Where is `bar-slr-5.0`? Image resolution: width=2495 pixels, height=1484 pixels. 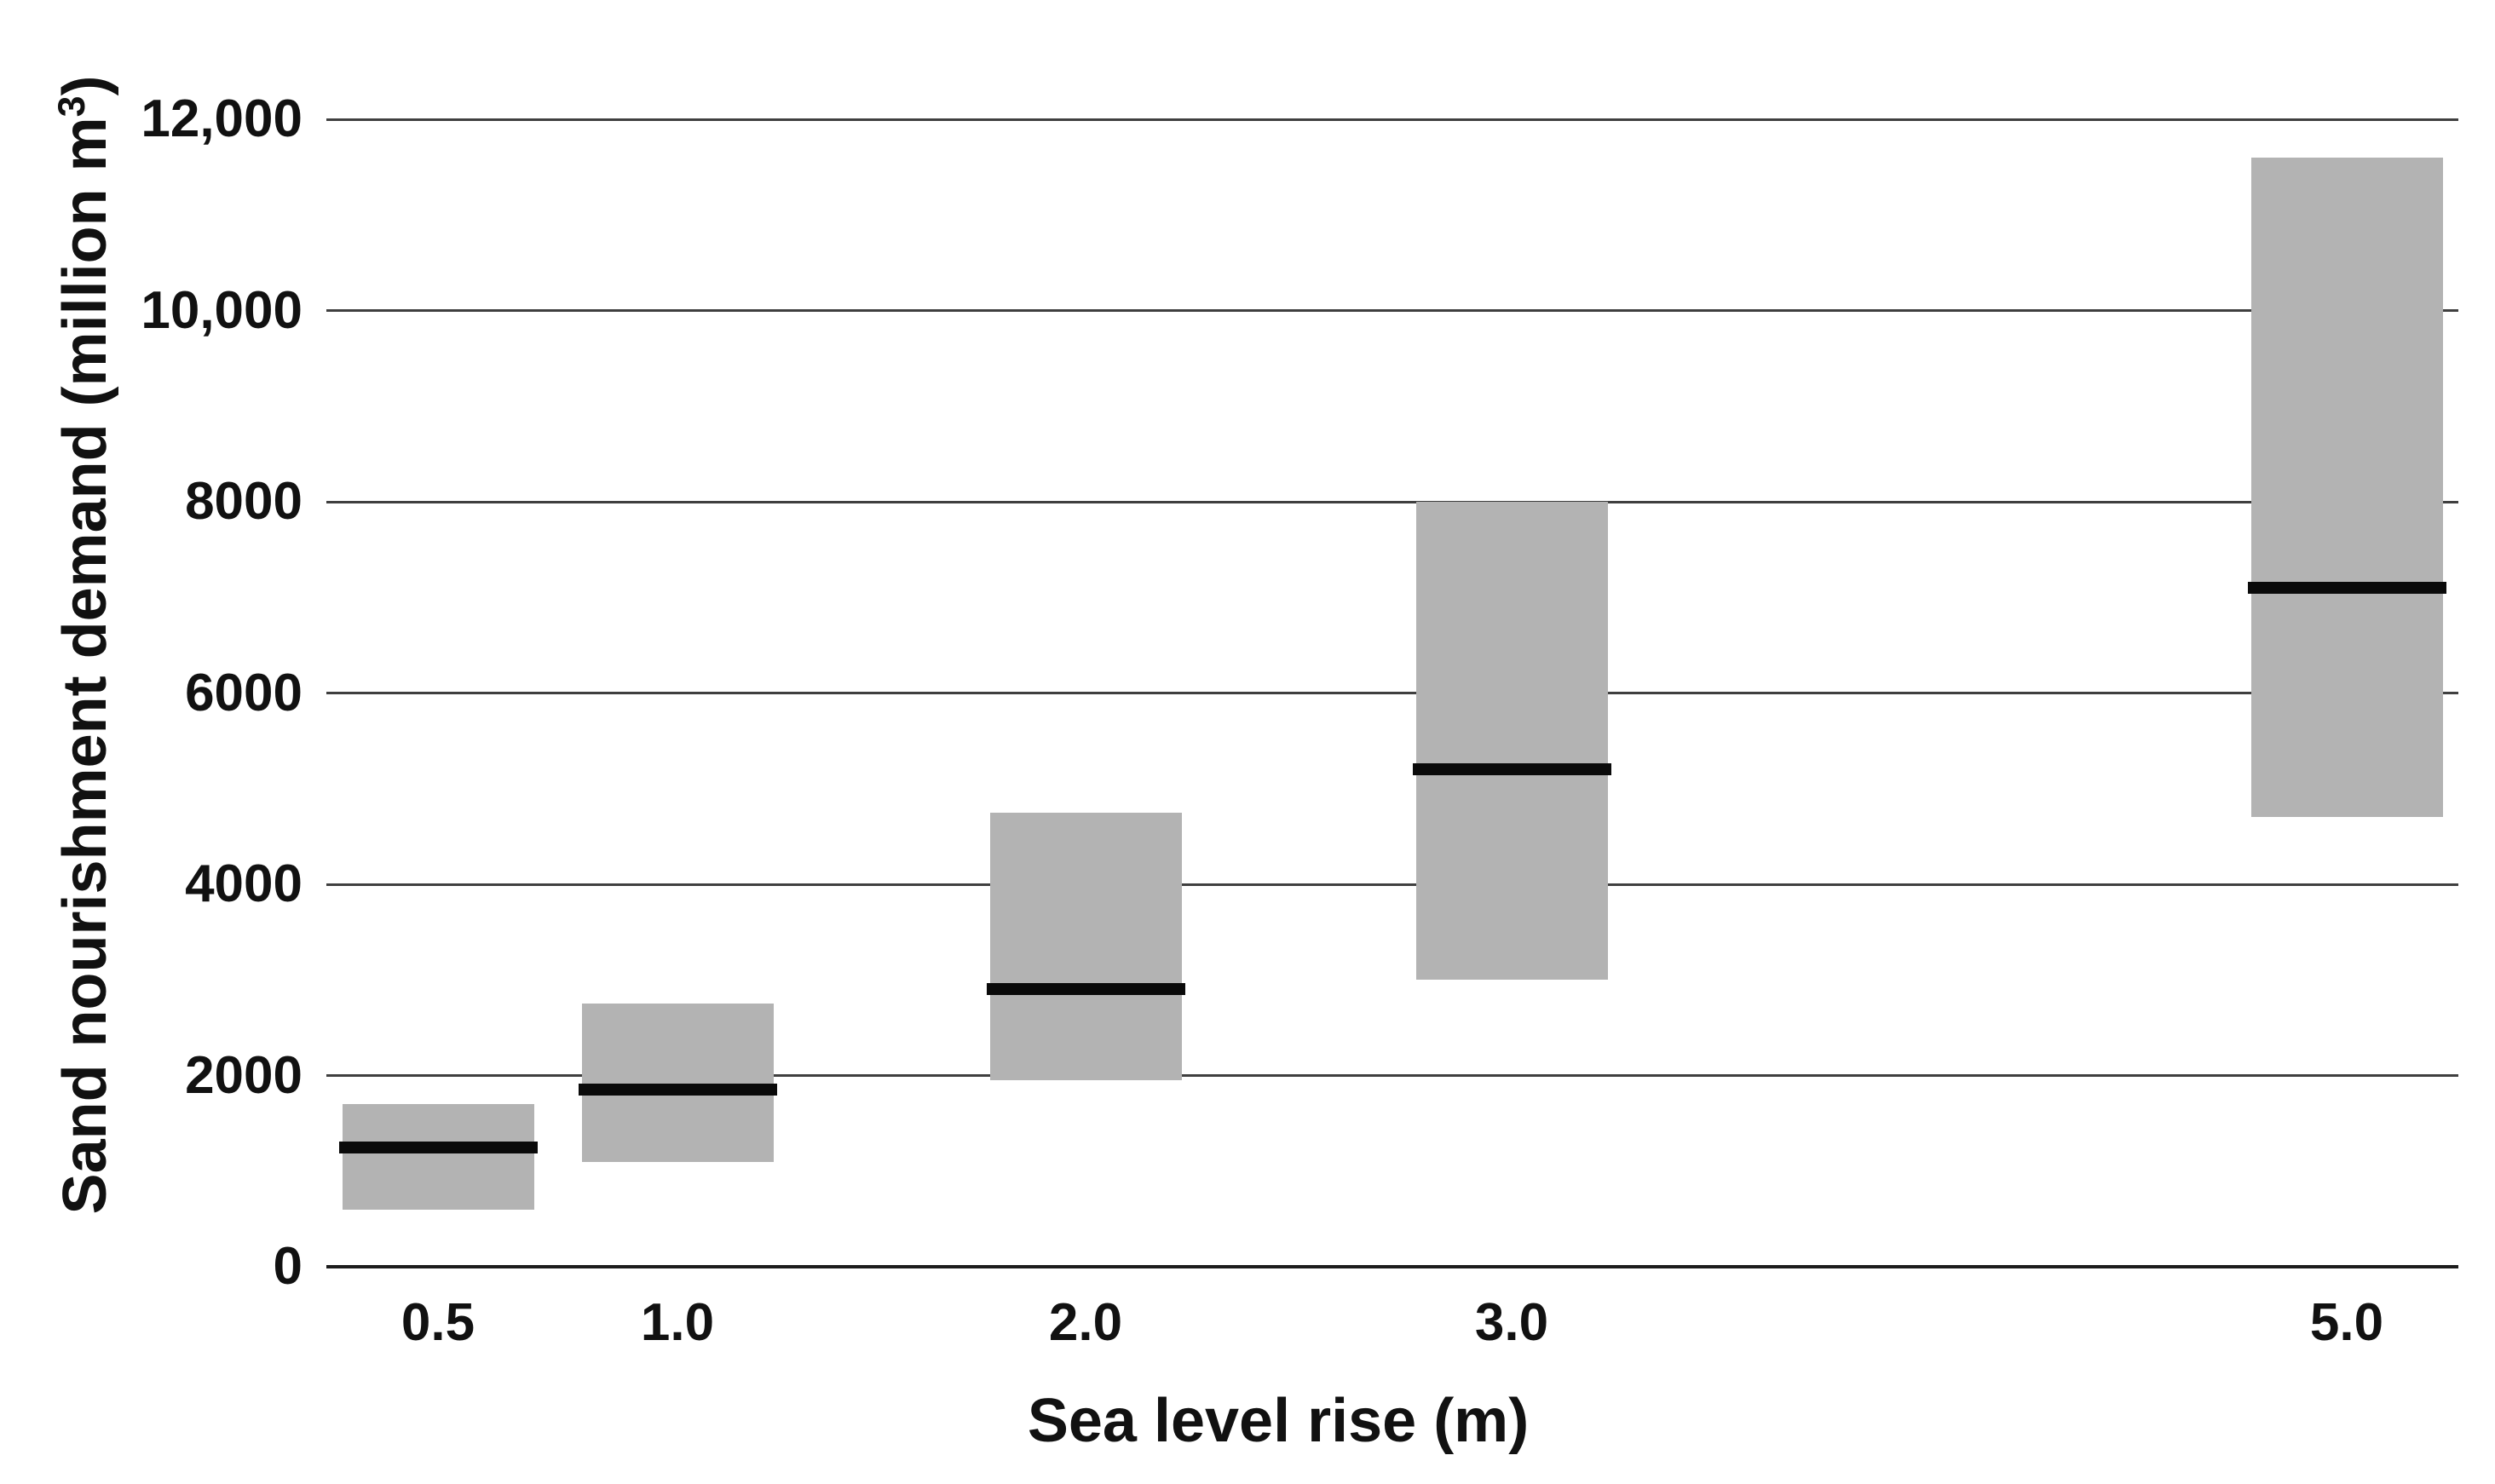
bar-slr-5.0 is located at coordinates (2346, 488).